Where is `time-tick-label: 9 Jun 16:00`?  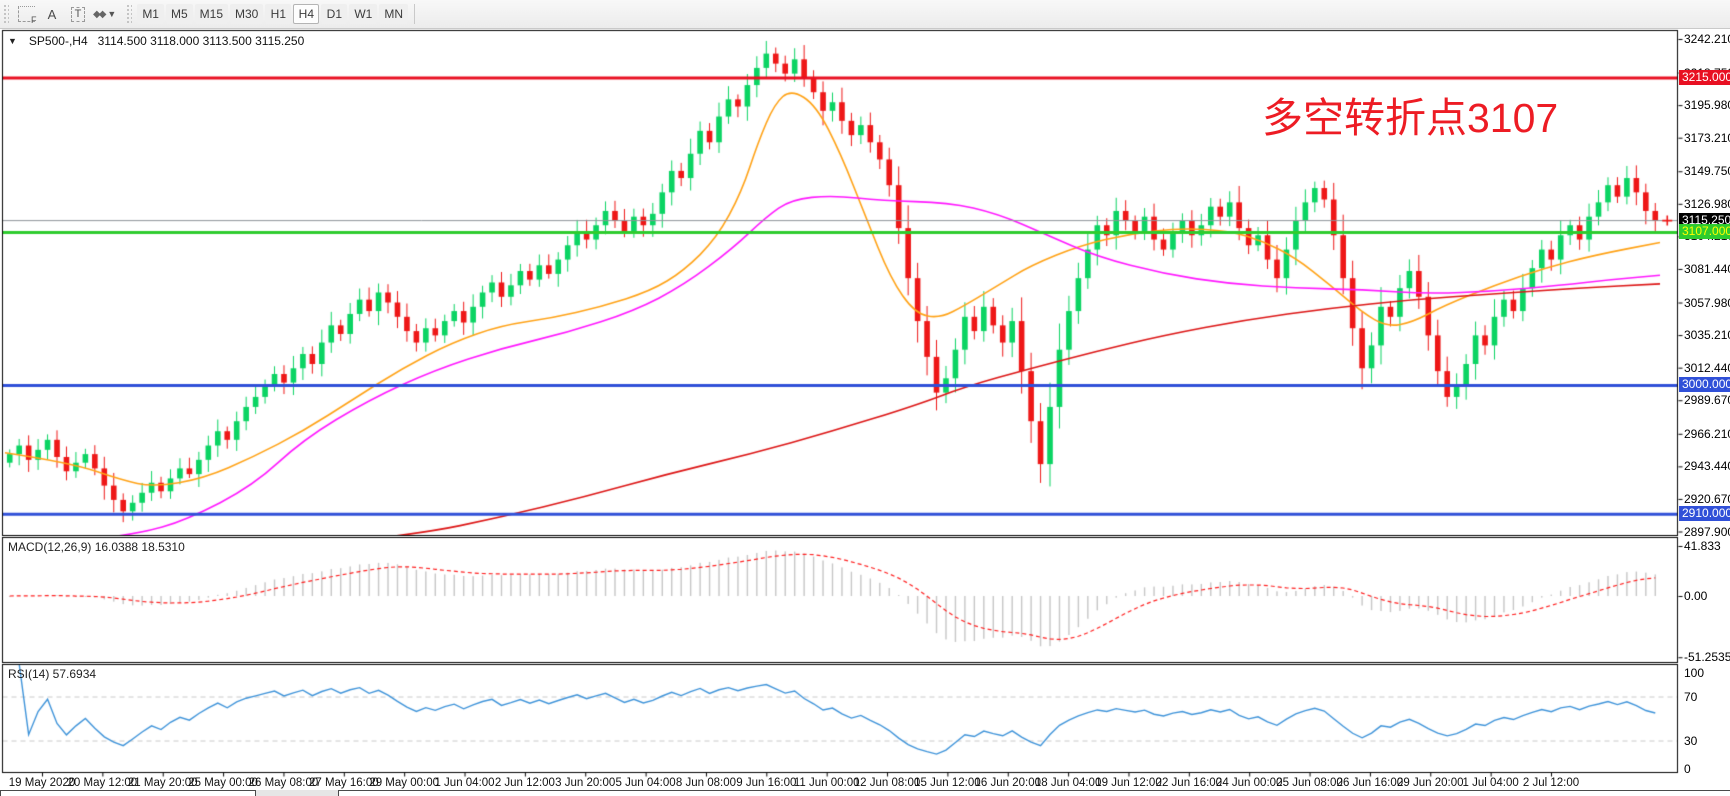
time-tick-label: 9 Jun 16:00 is located at coordinates (766, 783).